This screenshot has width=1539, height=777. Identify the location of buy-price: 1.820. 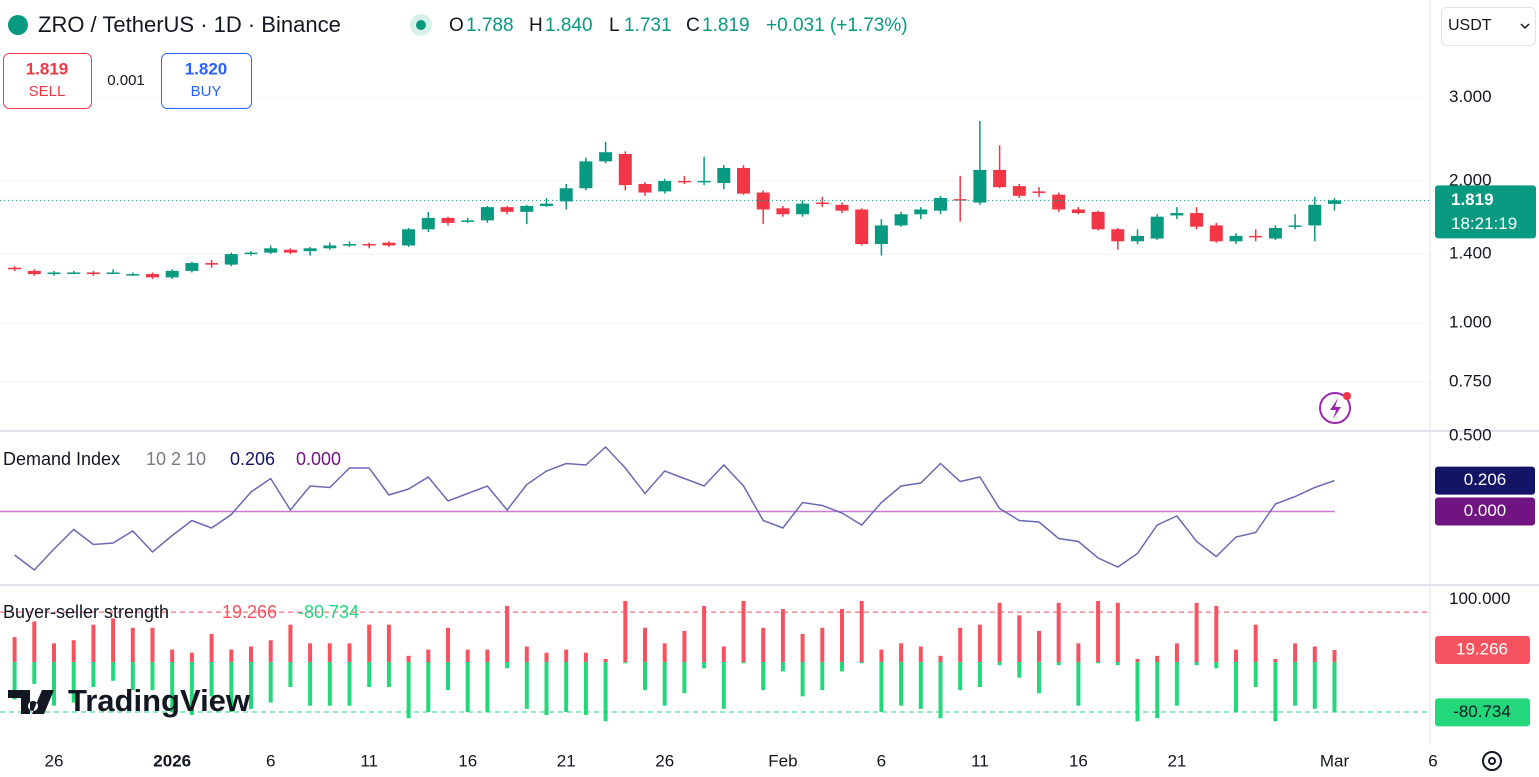
(206, 68).